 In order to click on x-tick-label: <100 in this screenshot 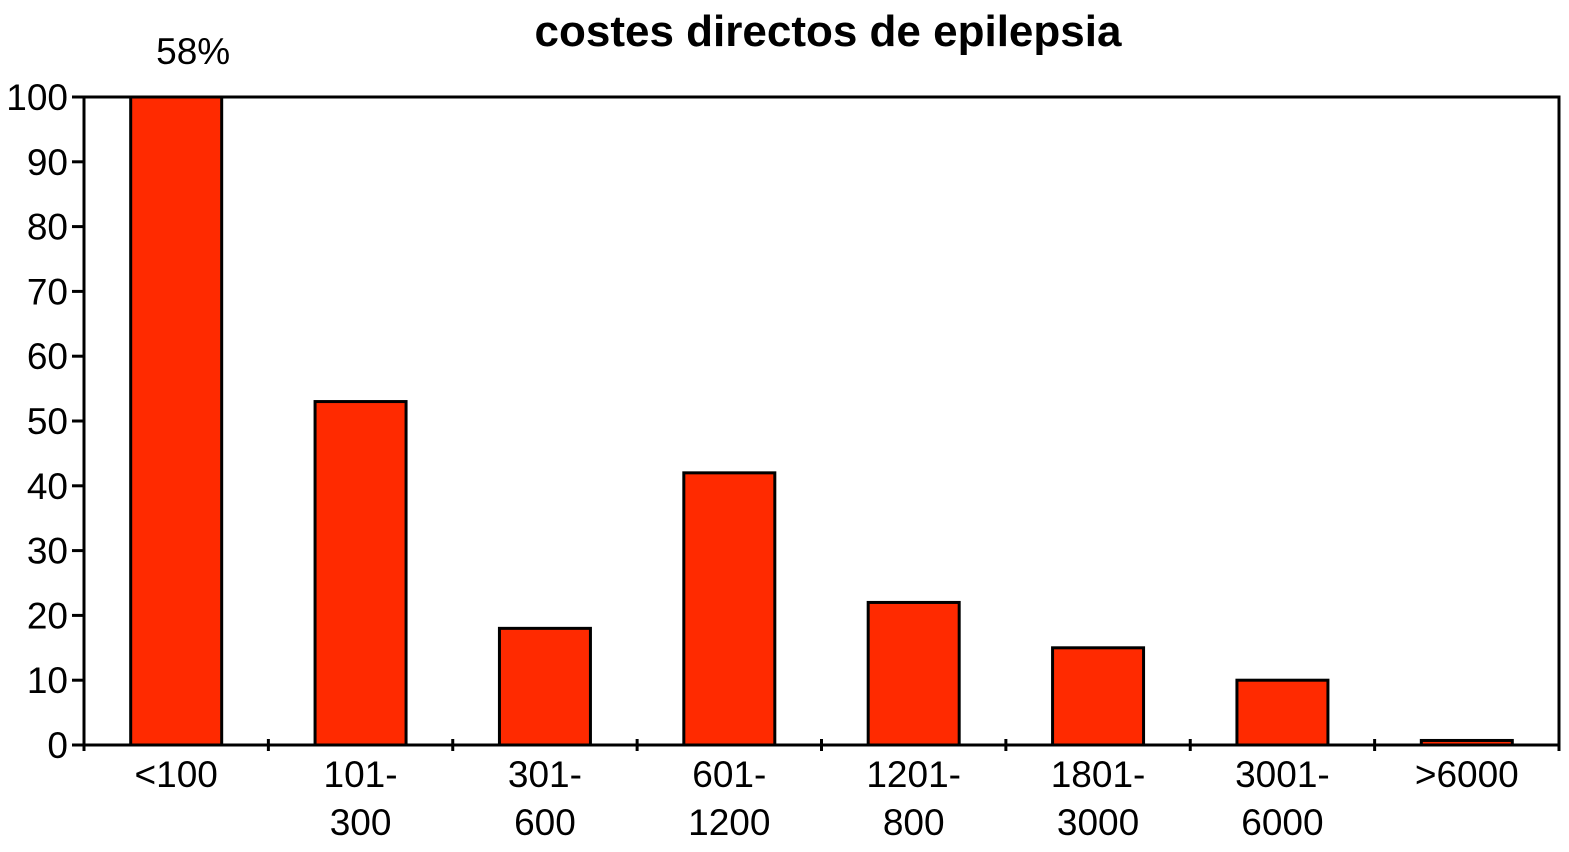, I will do `click(176, 774)`.